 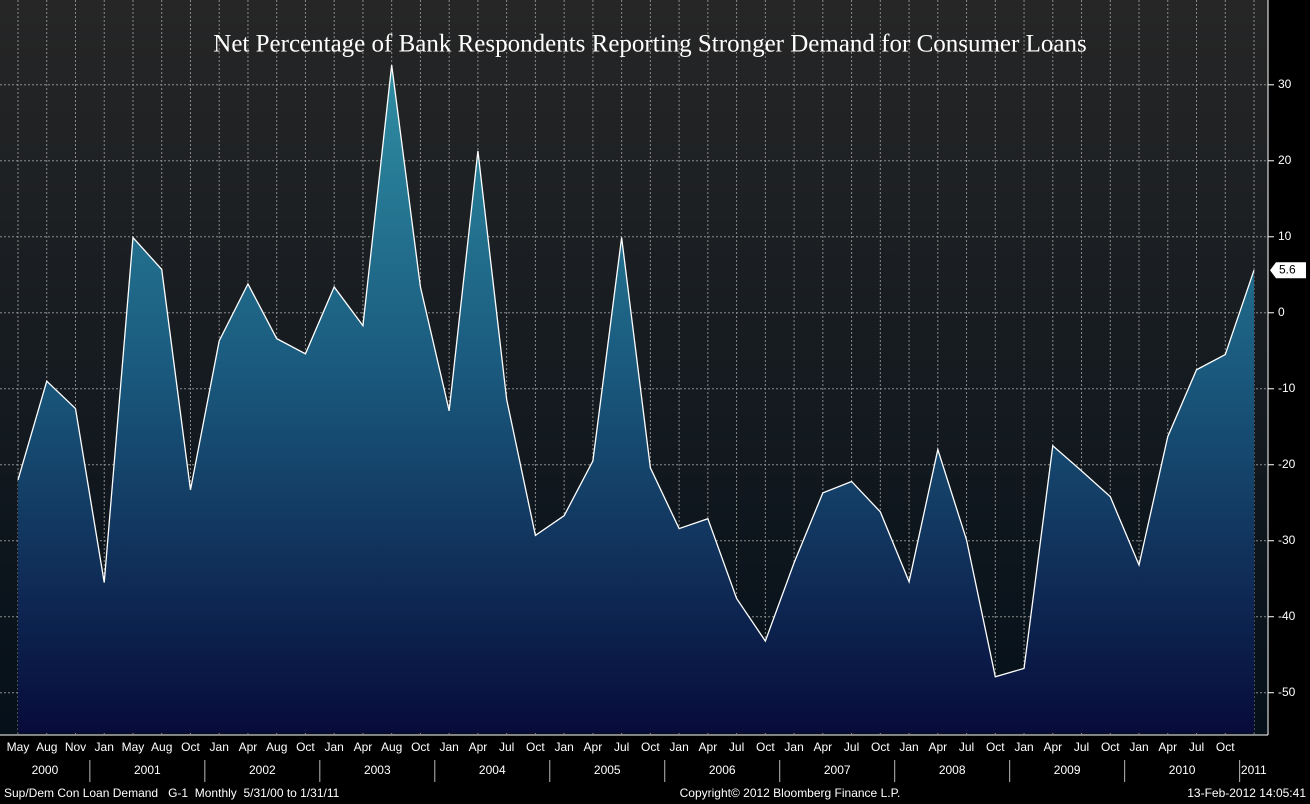 What do you see at coordinates (607, 770) in the screenshot?
I see `year-label: 2005` at bounding box center [607, 770].